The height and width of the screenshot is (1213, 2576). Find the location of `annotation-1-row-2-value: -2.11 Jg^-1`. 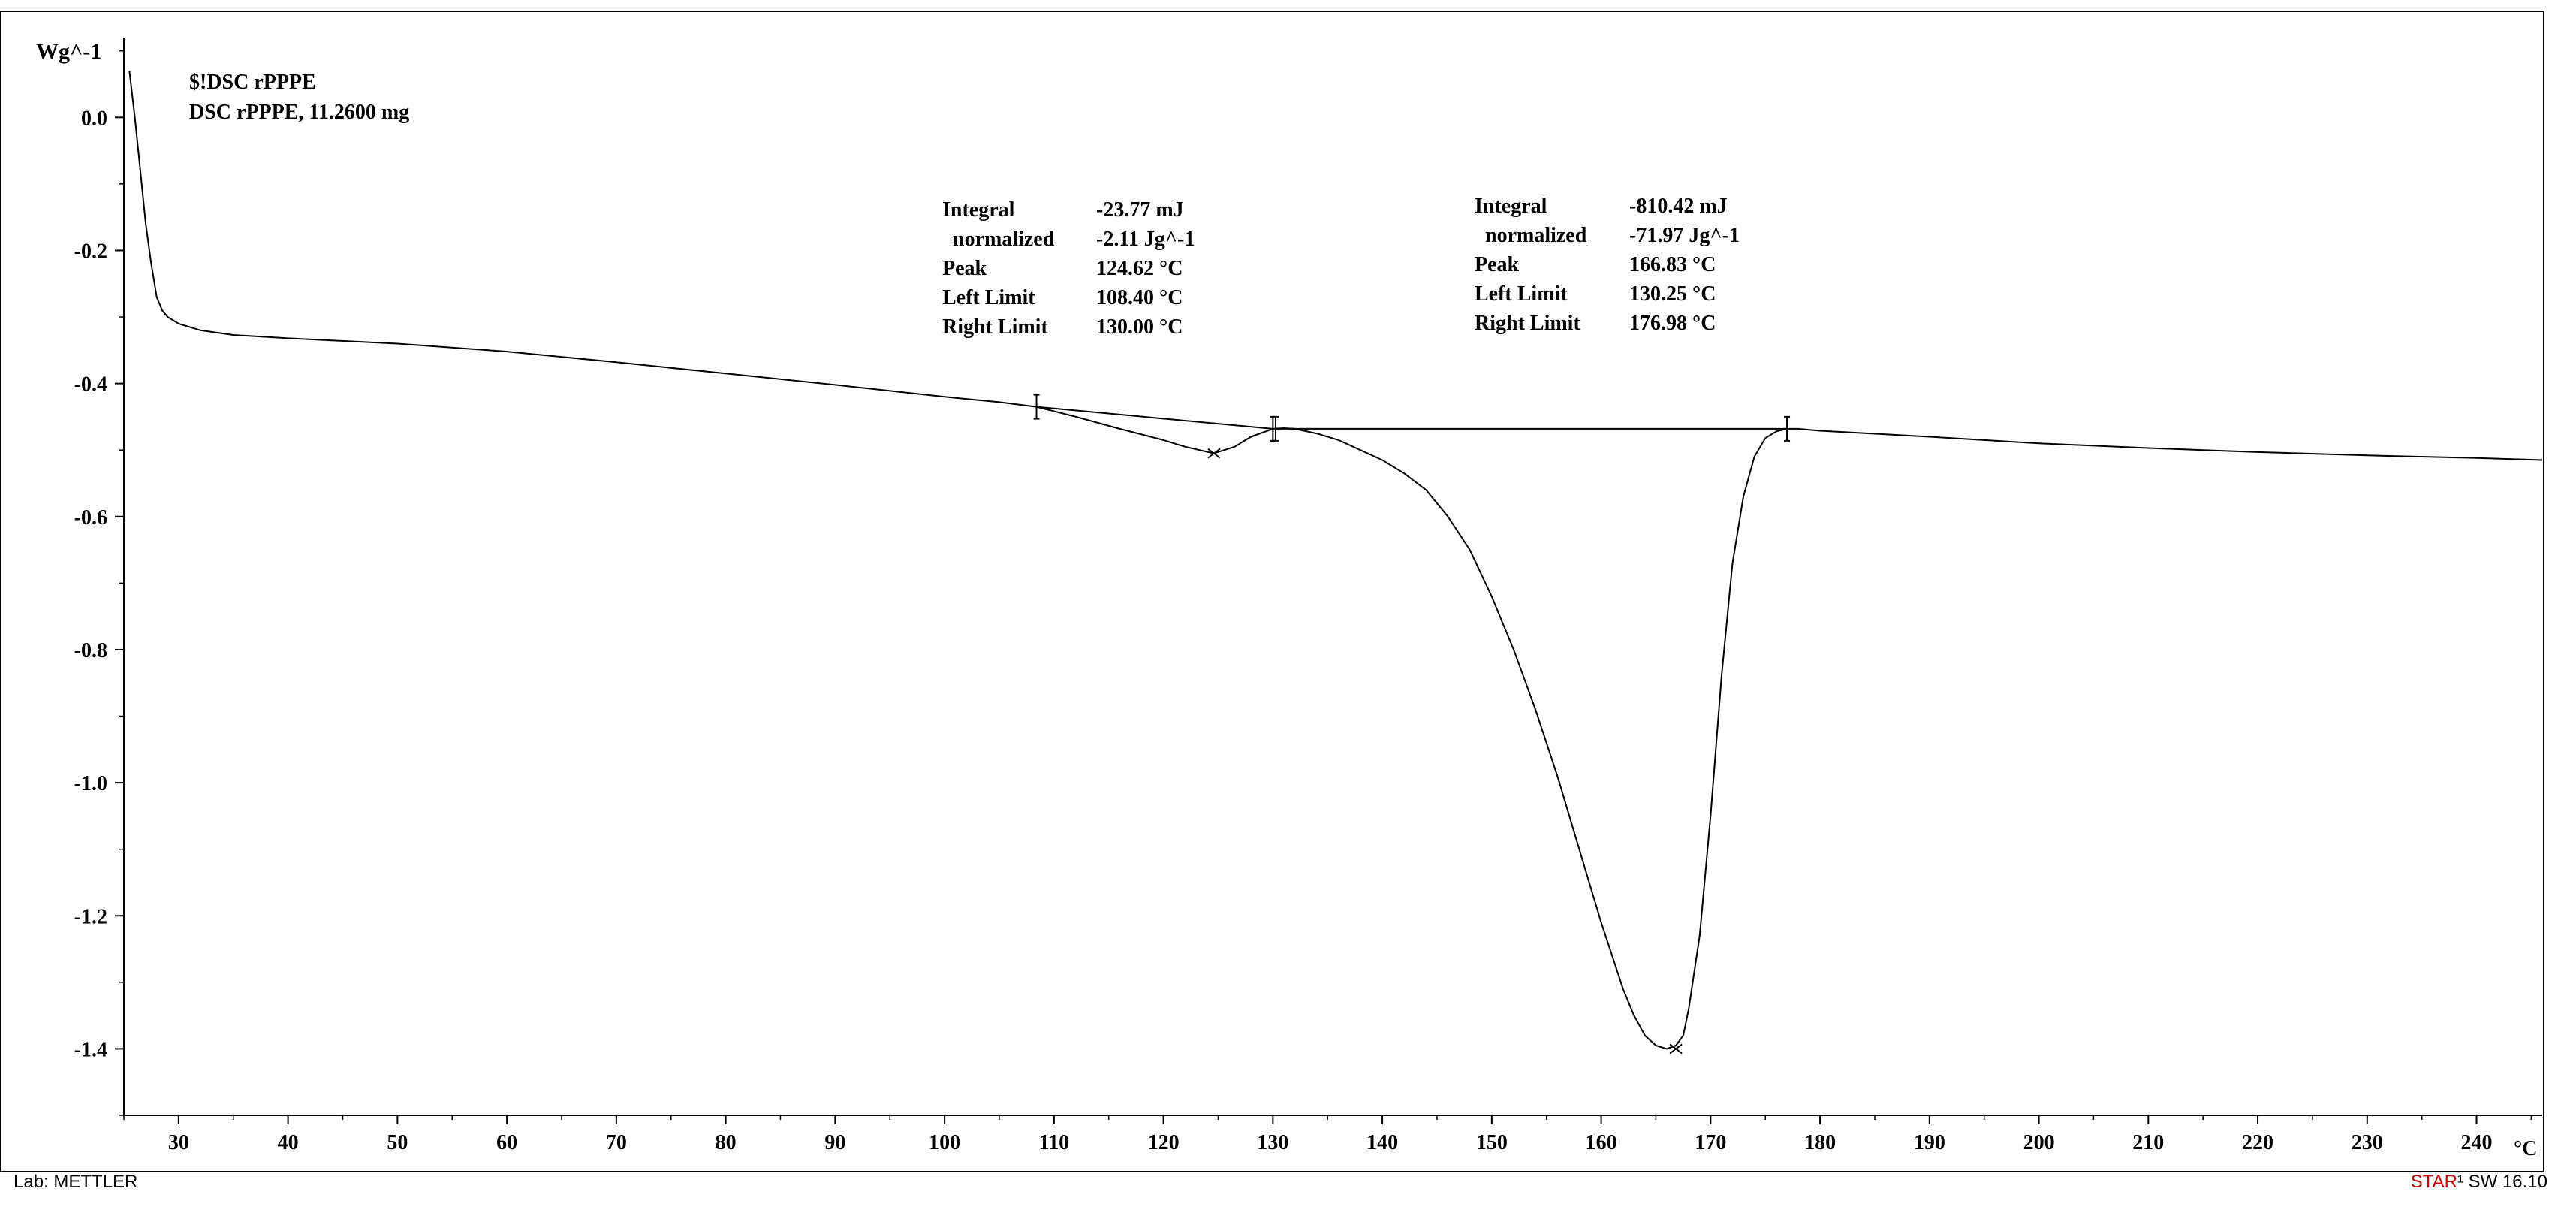

annotation-1-row-2-value: -2.11 Jg^-1 is located at coordinates (1145, 240).